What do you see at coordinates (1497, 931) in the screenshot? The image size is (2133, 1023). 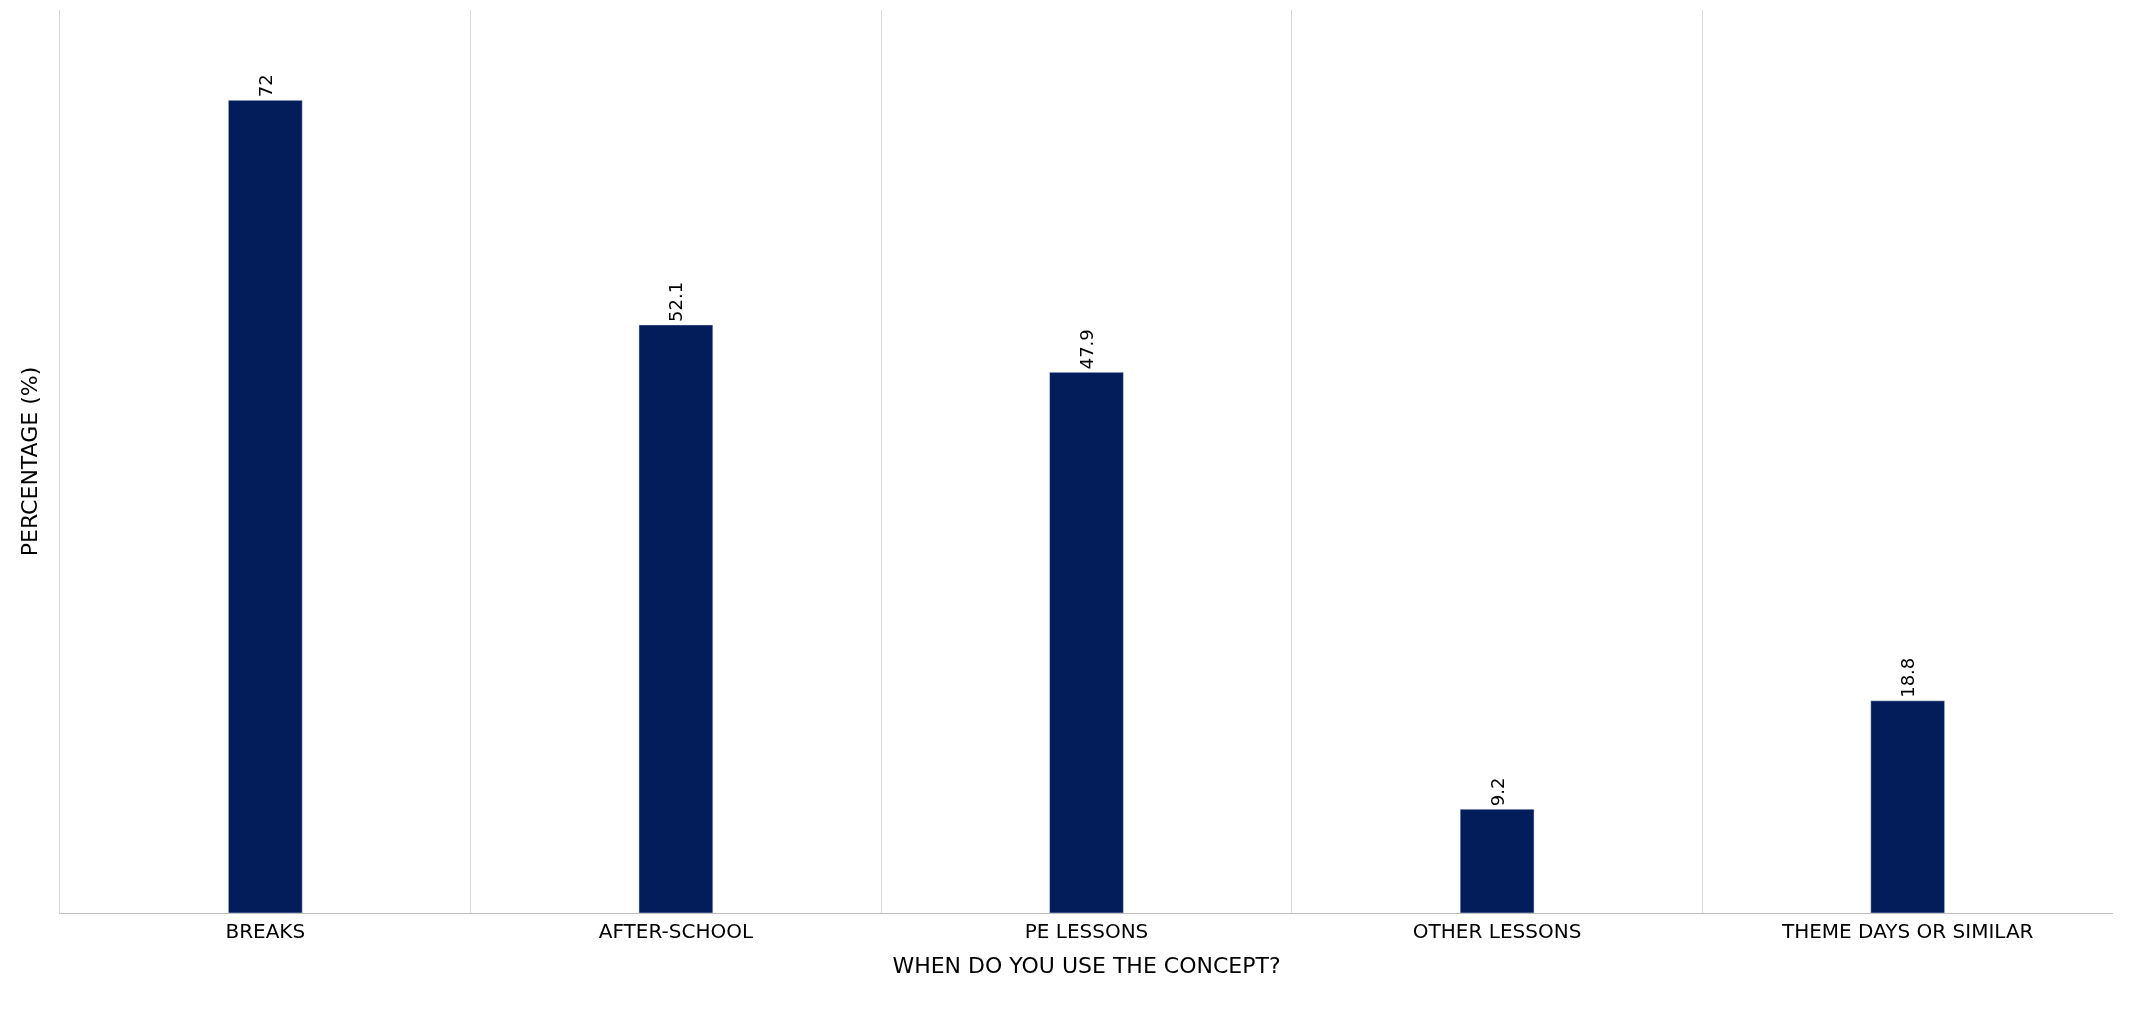 I see `x-tick-label: OTHER LESSONS` at bounding box center [1497, 931].